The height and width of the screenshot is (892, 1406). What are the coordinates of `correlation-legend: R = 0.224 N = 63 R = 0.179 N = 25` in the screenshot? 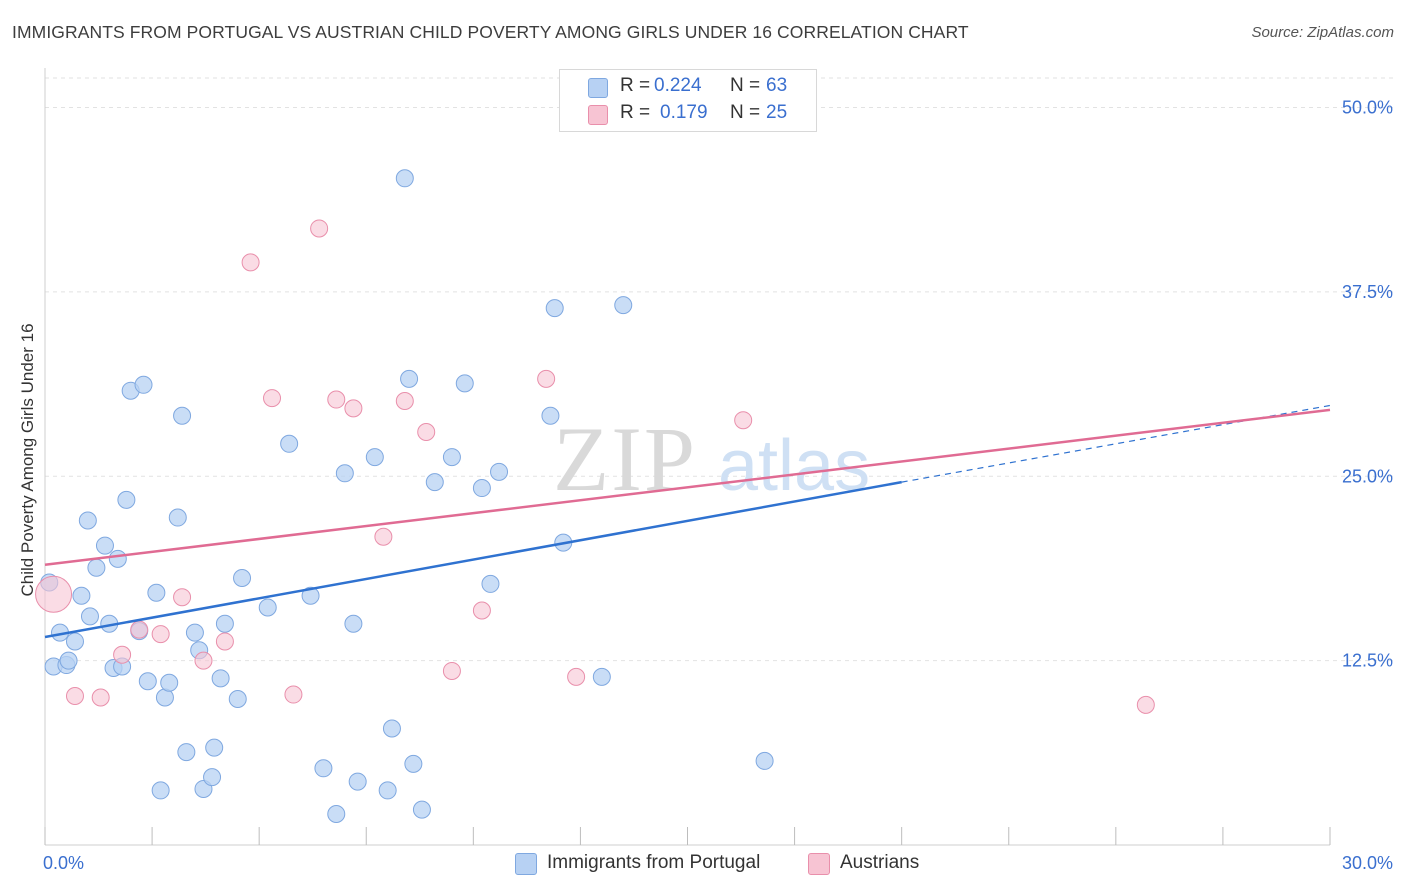 It's located at (688, 100).